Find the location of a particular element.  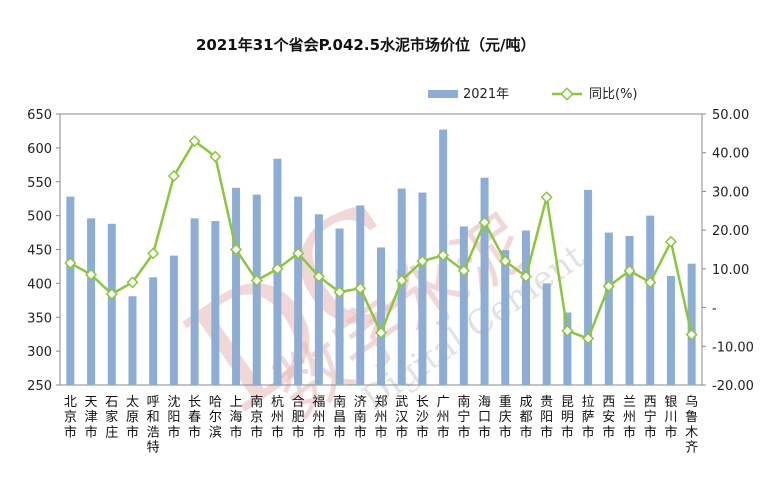

x-tick-label: 石家庄 is located at coordinates (111, 417).